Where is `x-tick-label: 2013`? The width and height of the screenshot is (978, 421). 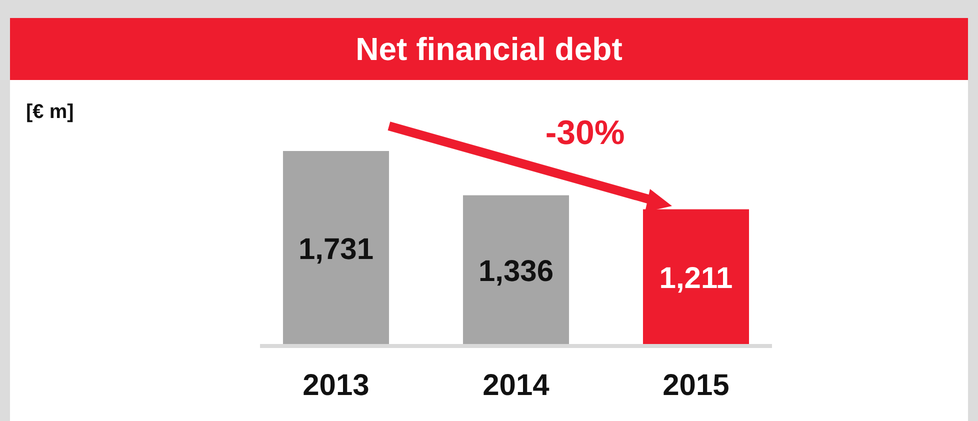 x-tick-label: 2013 is located at coordinates (336, 385).